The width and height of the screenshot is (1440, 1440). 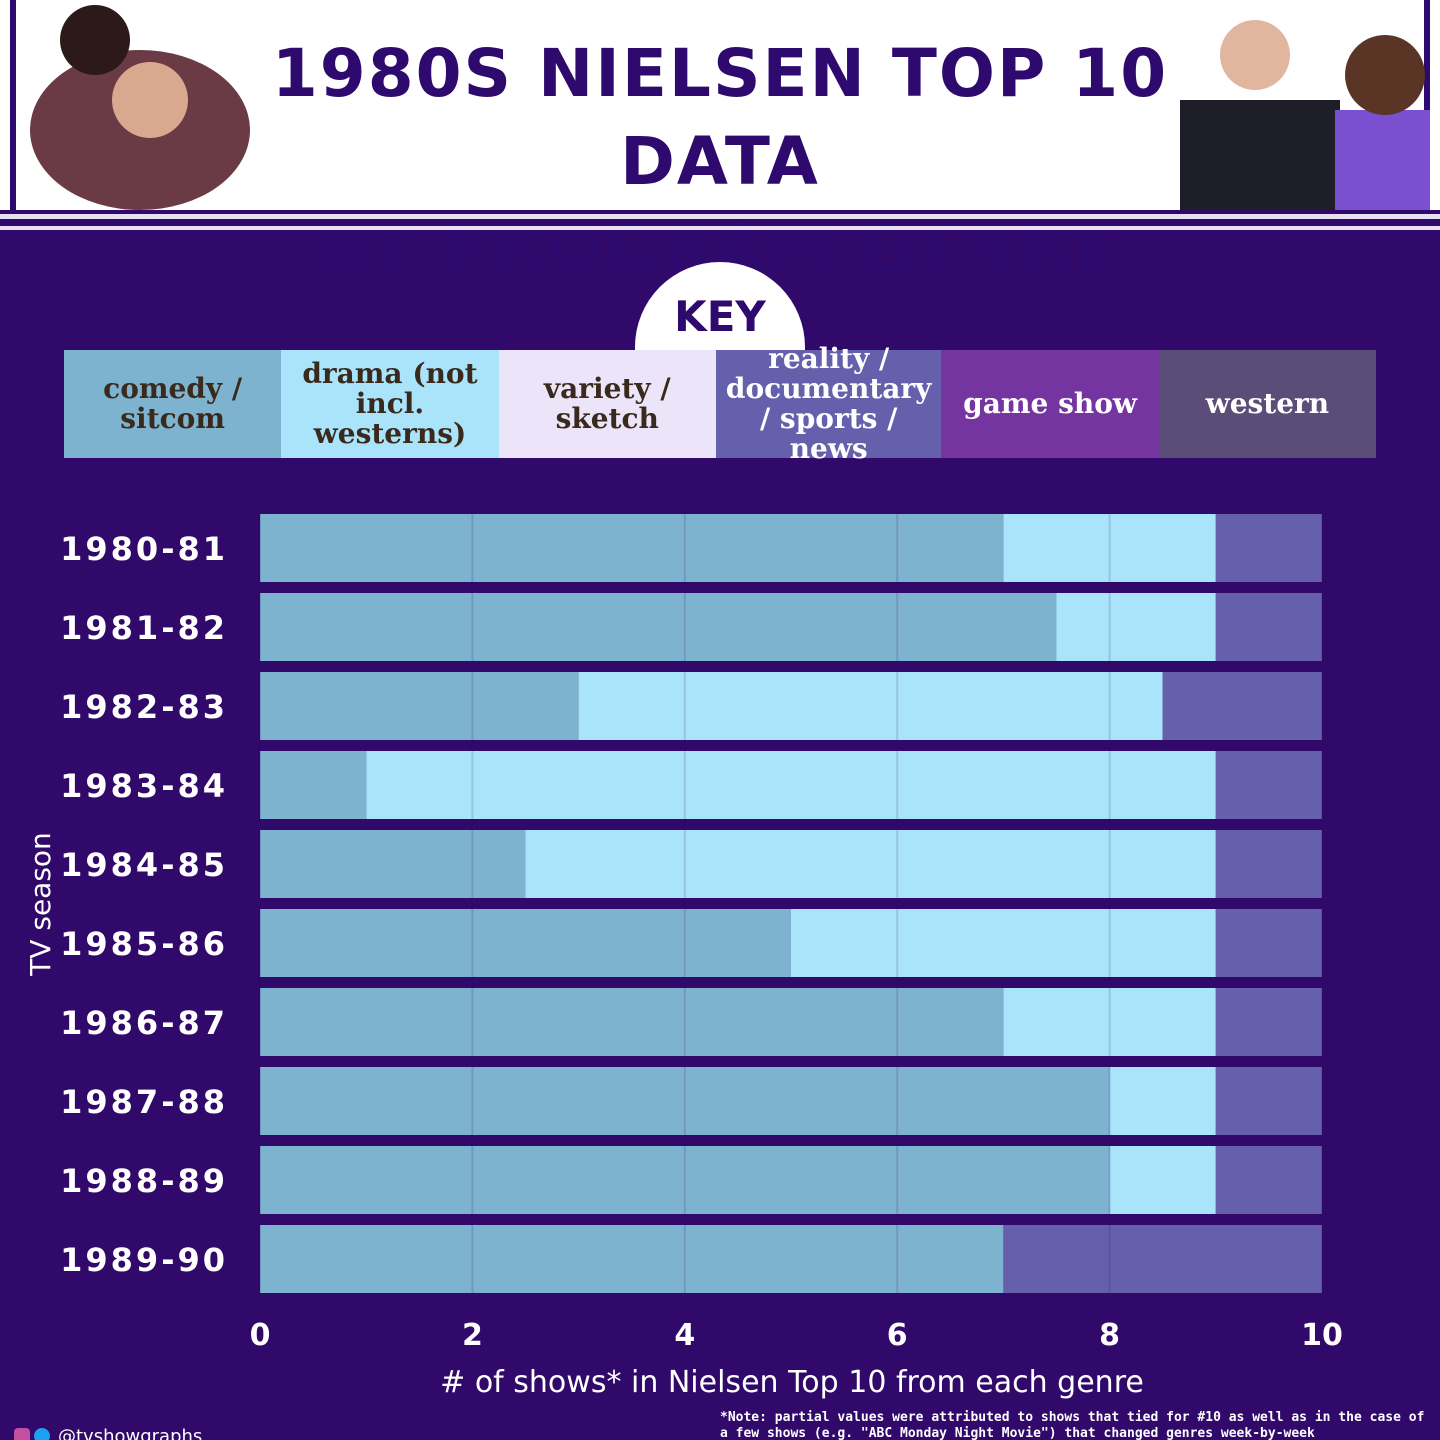 I want to click on y-tick-label: 1982-83, so click(x=144, y=707).